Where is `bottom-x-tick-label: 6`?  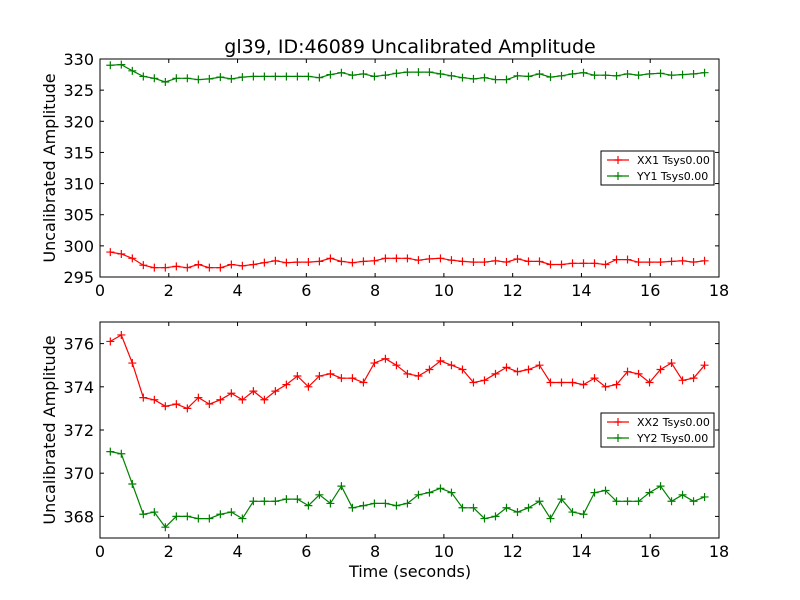
bottom-x-tick-label: 6 is located at coordinates (306, 551).